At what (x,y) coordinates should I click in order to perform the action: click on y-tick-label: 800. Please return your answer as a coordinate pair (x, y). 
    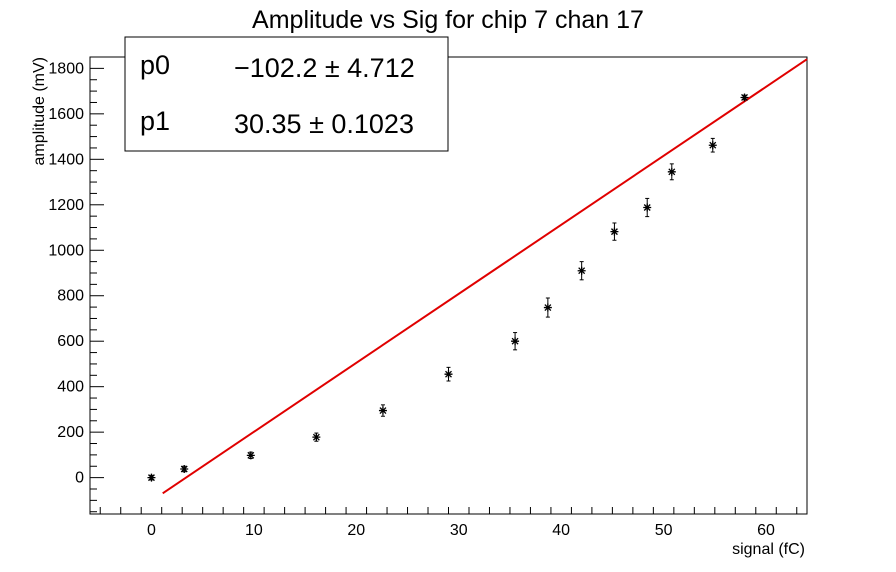
    Looking at the image, I should click on (70, 296).